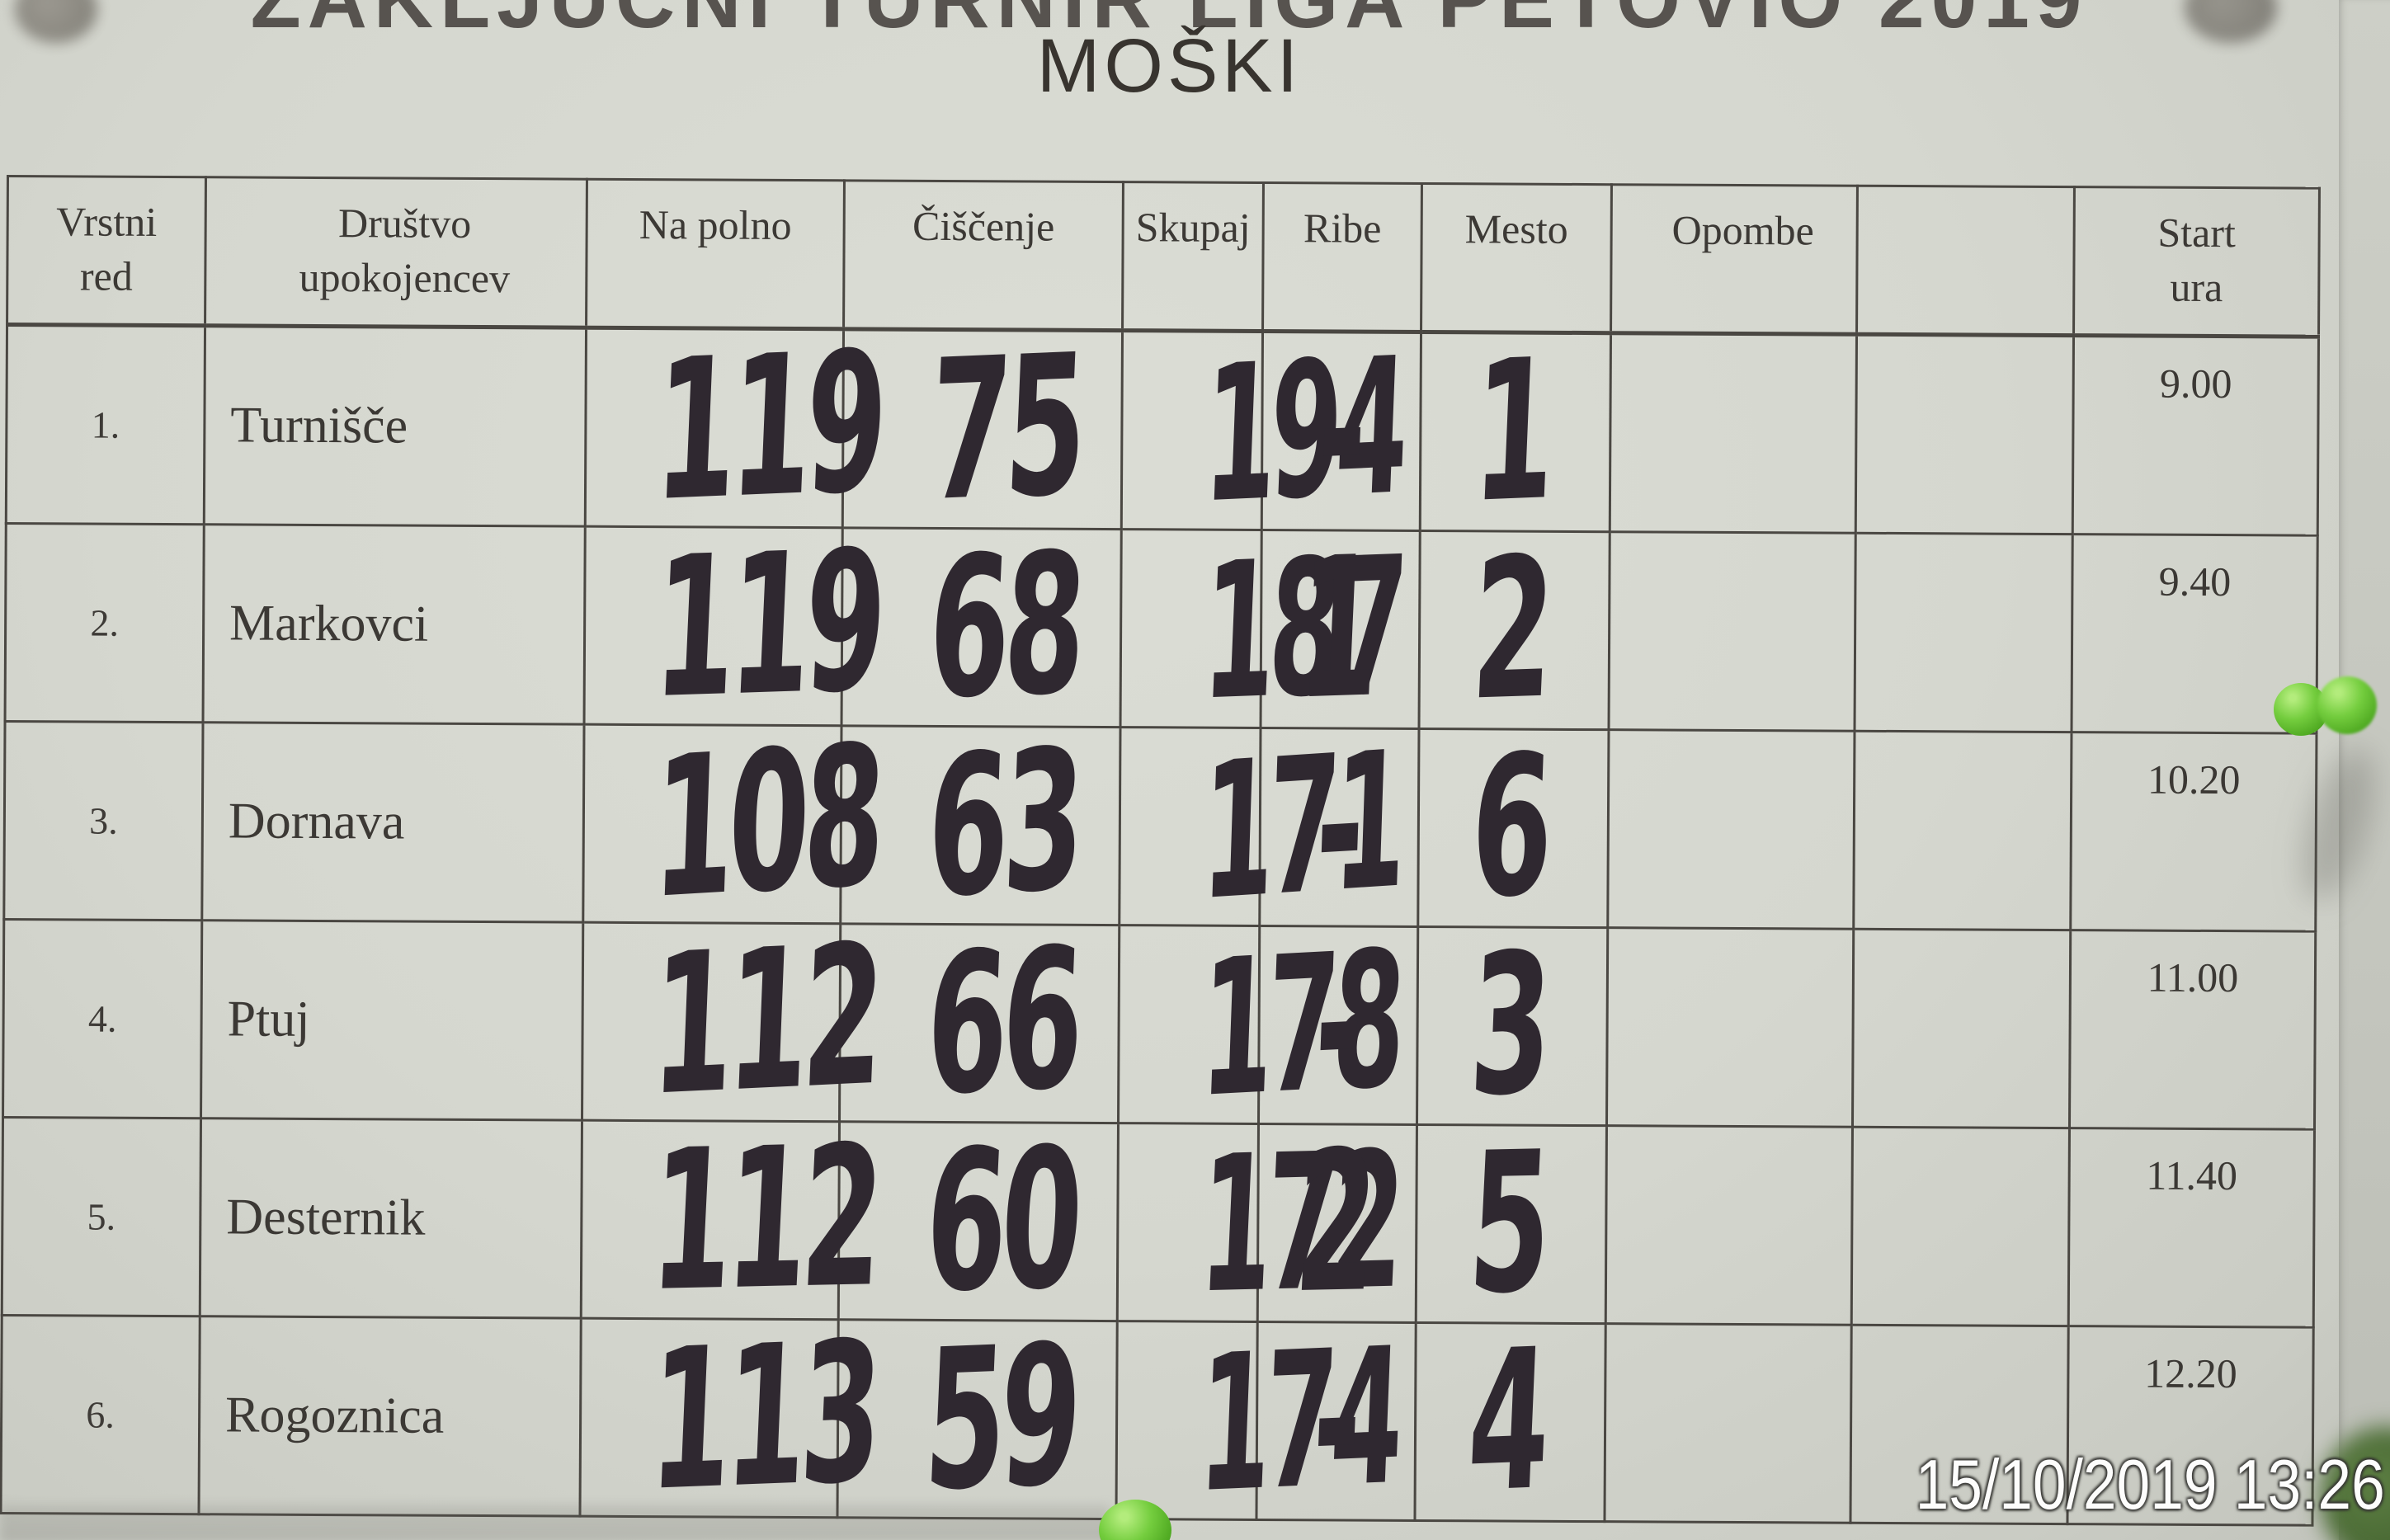 Image resolution: width=2390 pixels, height=1540 pixels. Describe the element at coordinates (1509, 828) in the screenshot. I see `handwritten-score: 6` at that location.